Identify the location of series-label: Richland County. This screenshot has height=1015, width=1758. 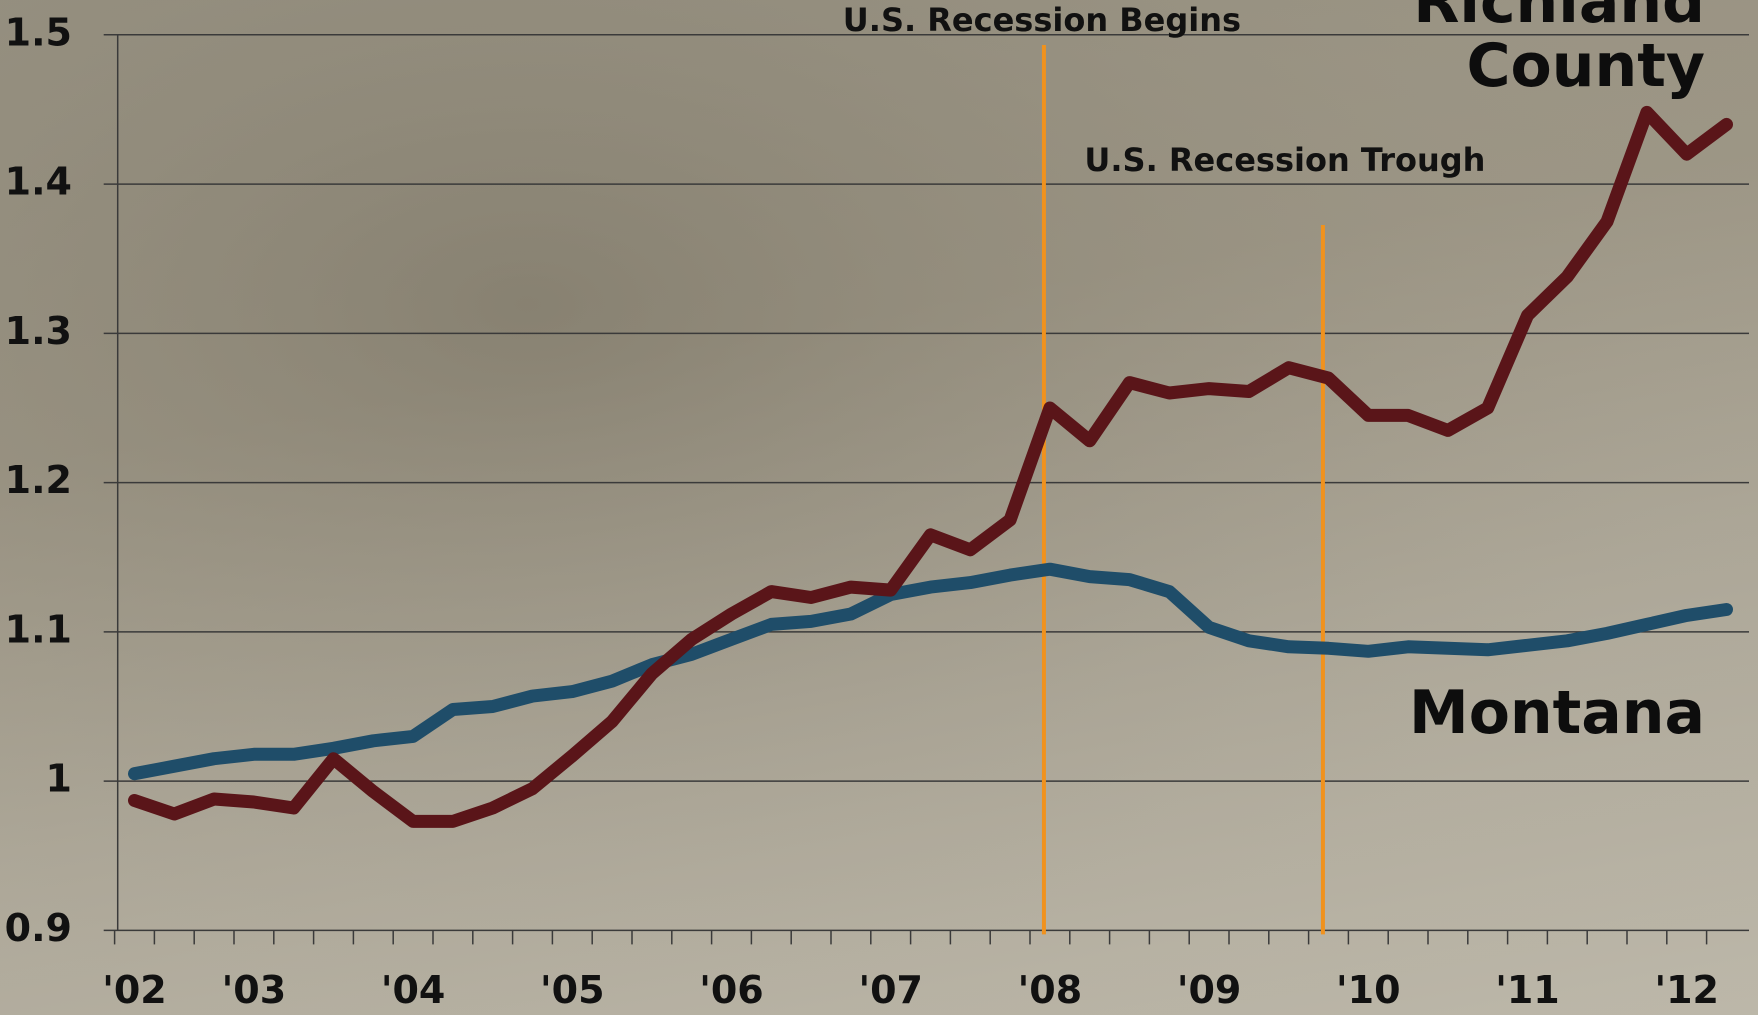
(1559, 50).